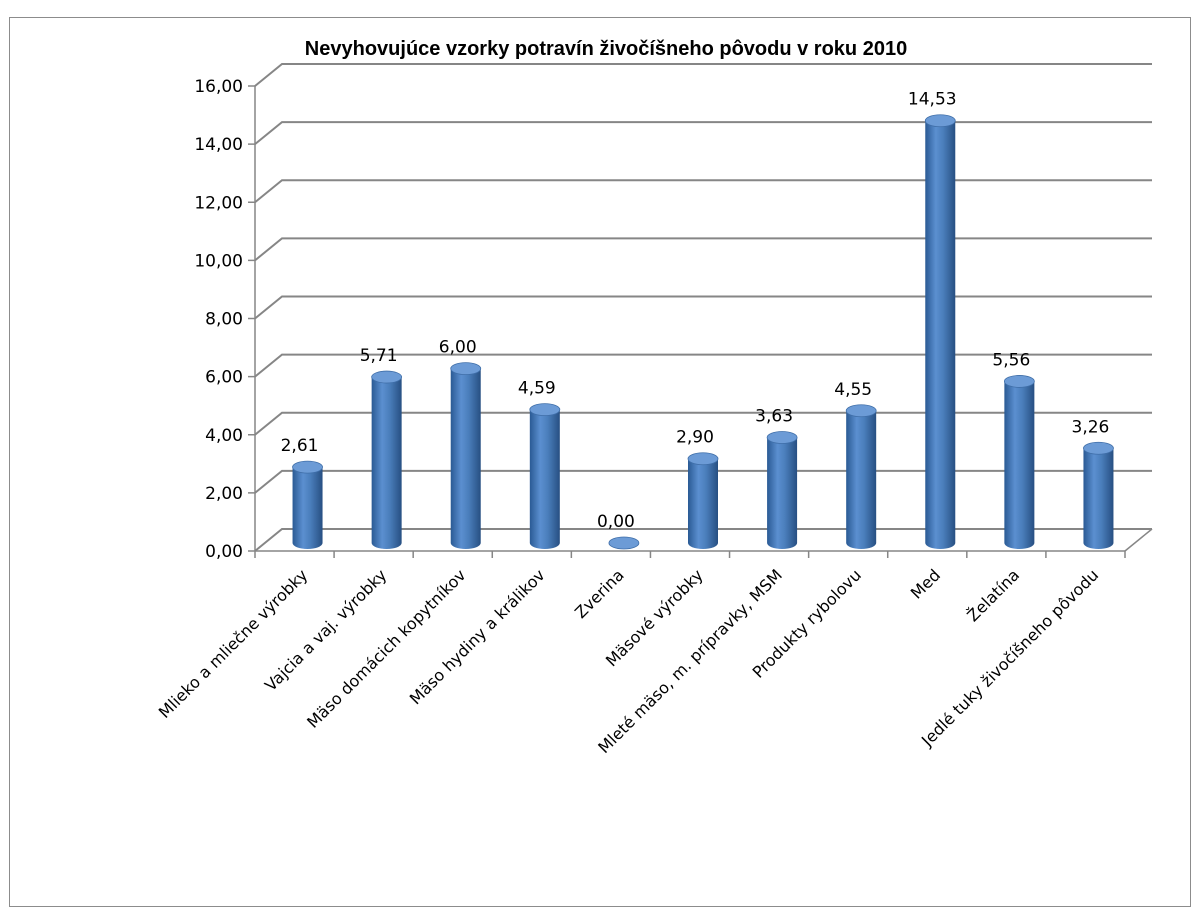 The image size is (1203, 910). I want to click on category-label: Mlieko a mliečne výrobky, so click(233, 643).